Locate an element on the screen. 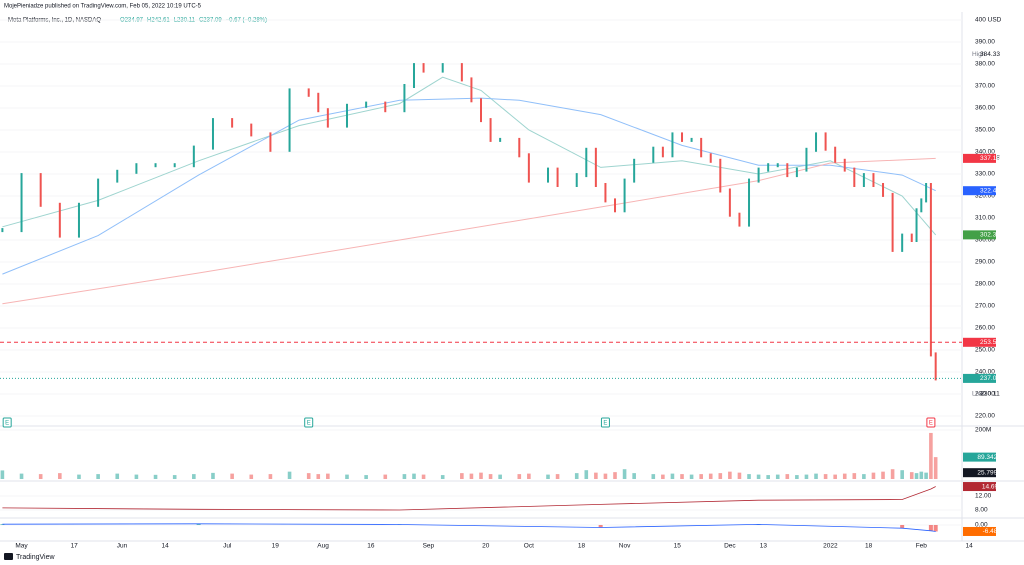  price-tag-label: 384.33 is located at coordinates (990, 54).